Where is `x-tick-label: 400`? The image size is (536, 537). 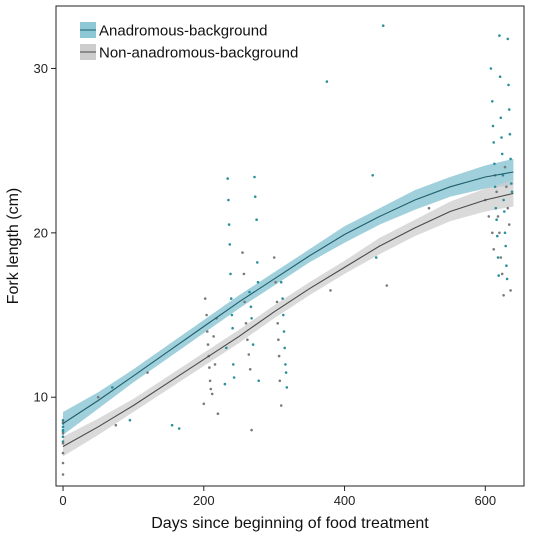
x-tick-label: 400 is located at coordinates (345, 500).